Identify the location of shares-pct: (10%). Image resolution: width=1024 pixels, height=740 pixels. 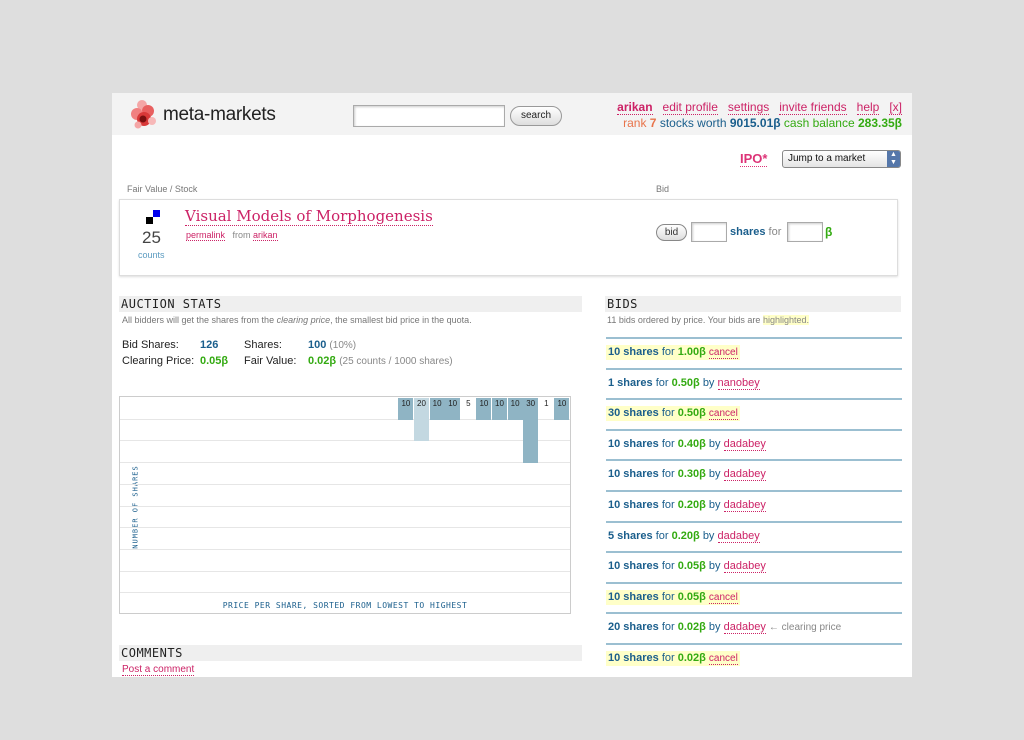
(343, 345).